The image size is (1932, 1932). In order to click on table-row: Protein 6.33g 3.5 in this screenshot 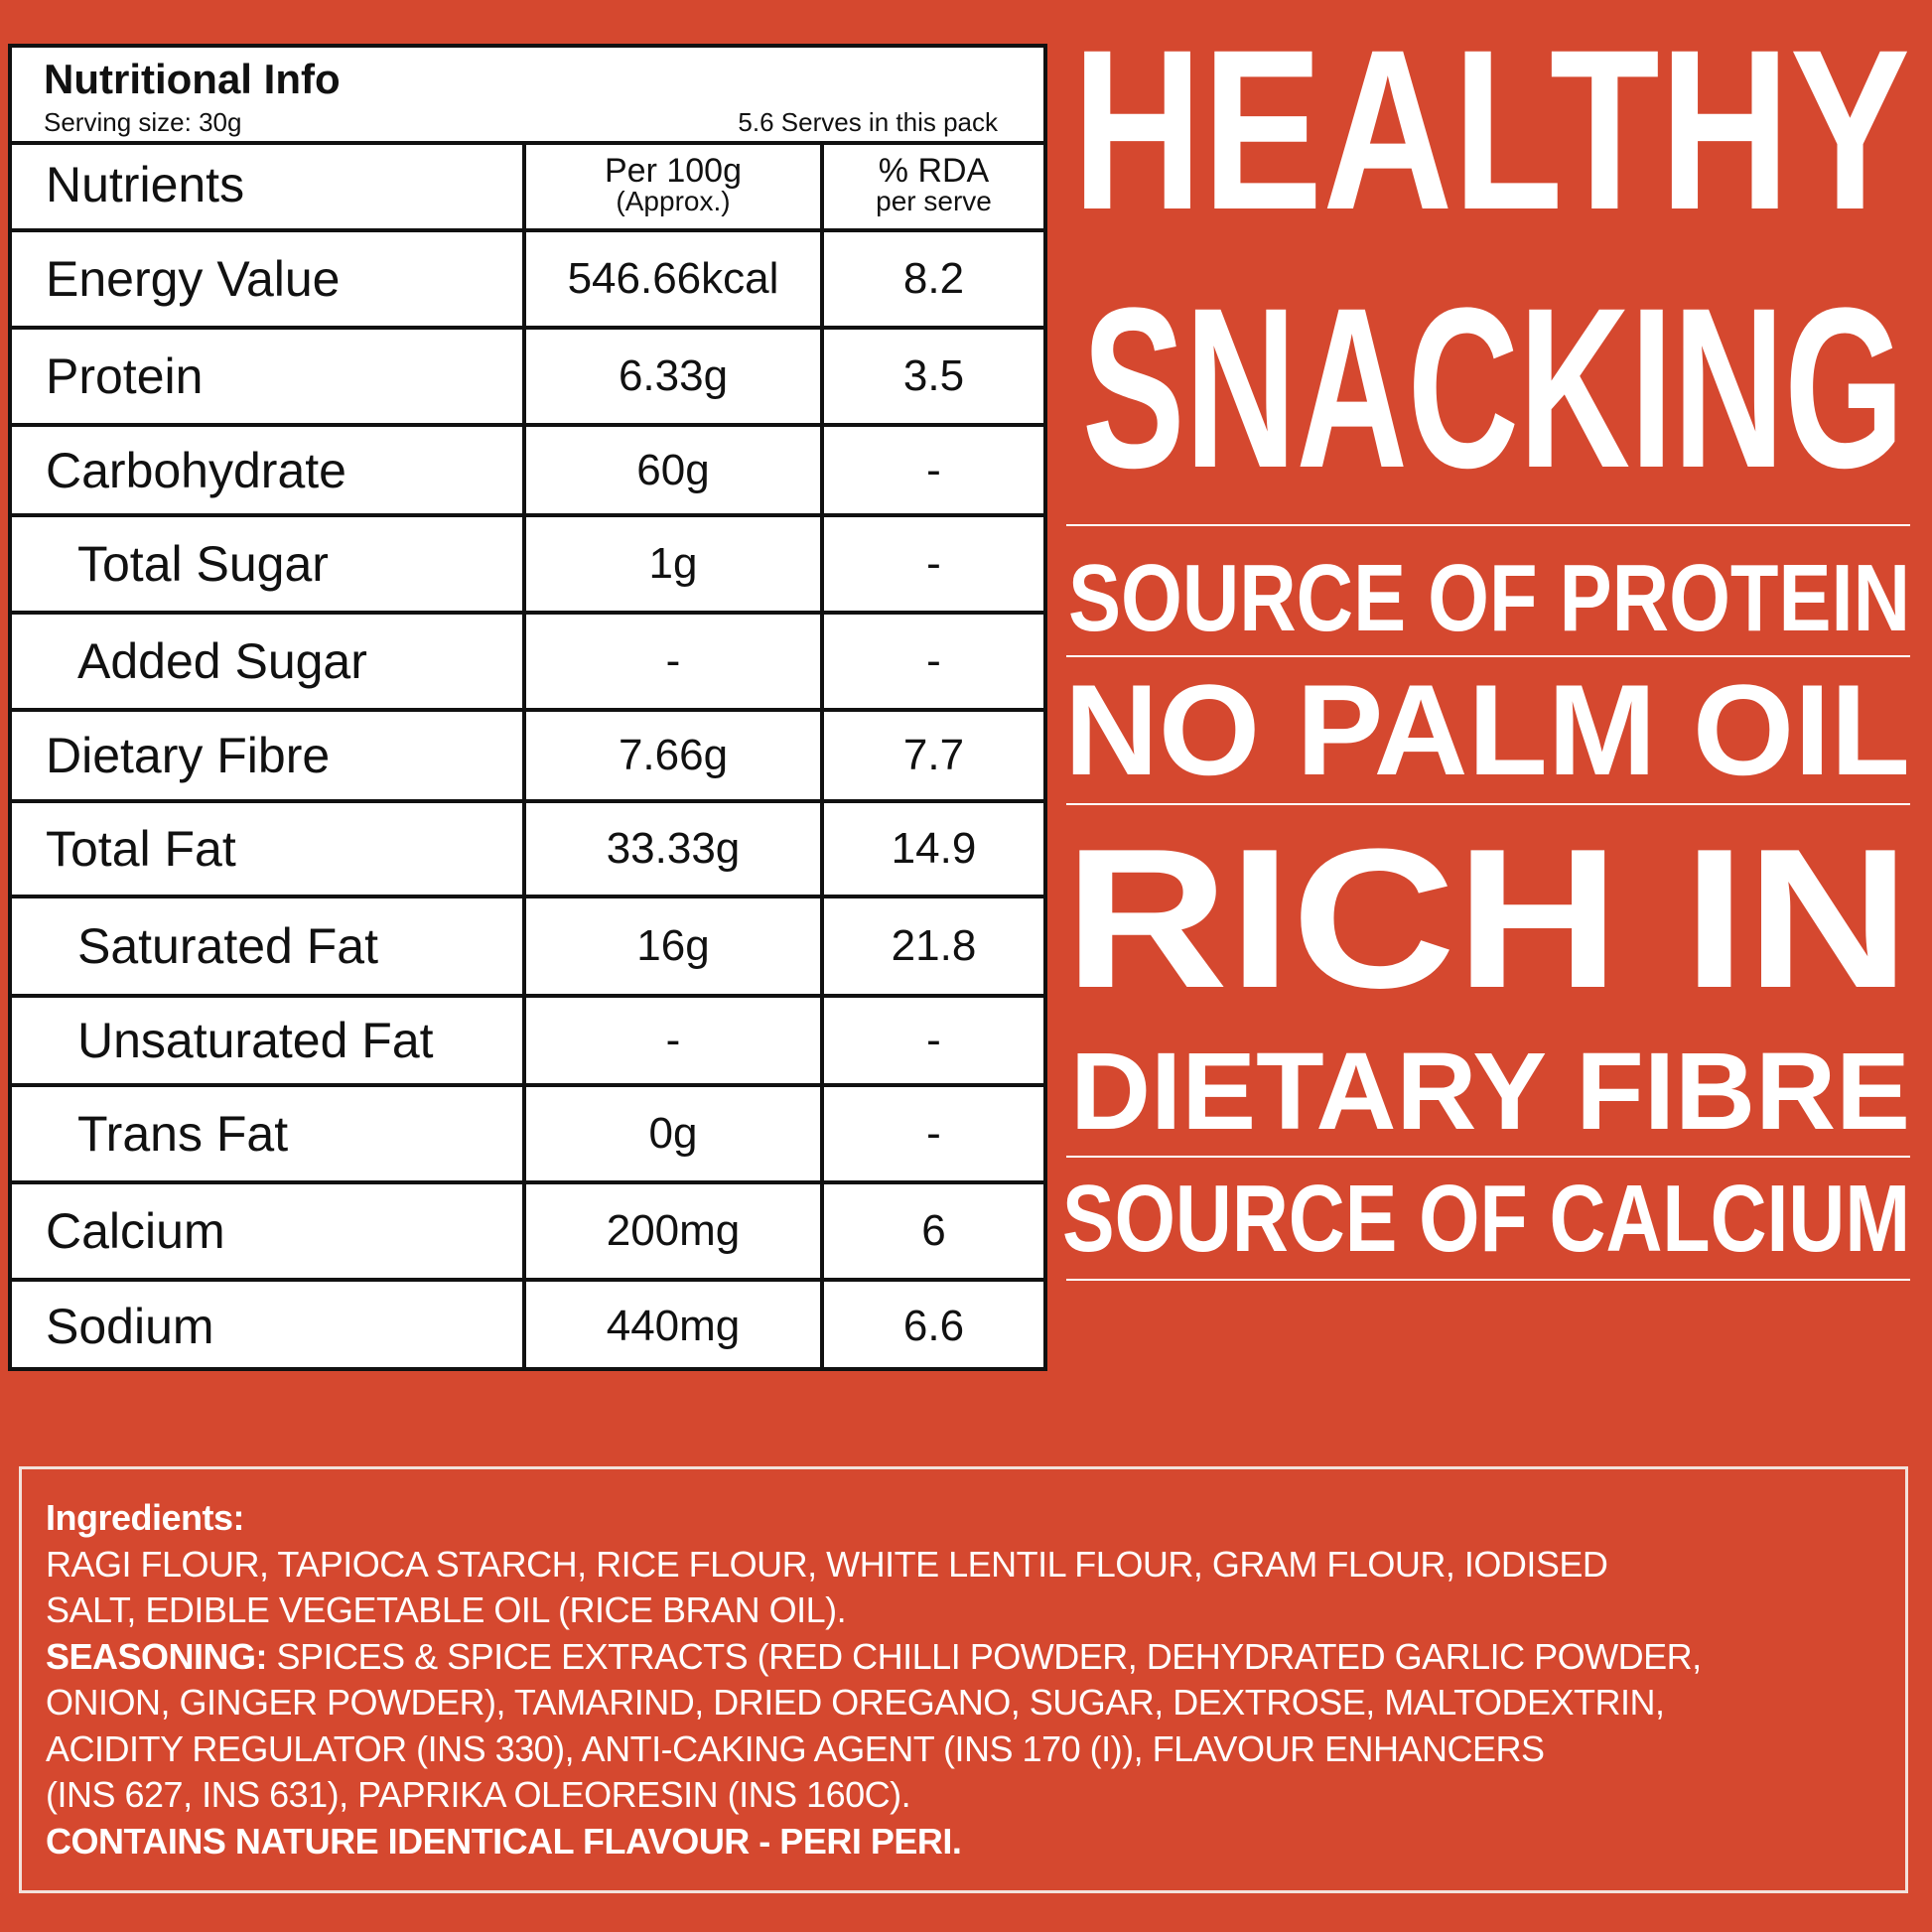, I will do `click(528, 379)`.